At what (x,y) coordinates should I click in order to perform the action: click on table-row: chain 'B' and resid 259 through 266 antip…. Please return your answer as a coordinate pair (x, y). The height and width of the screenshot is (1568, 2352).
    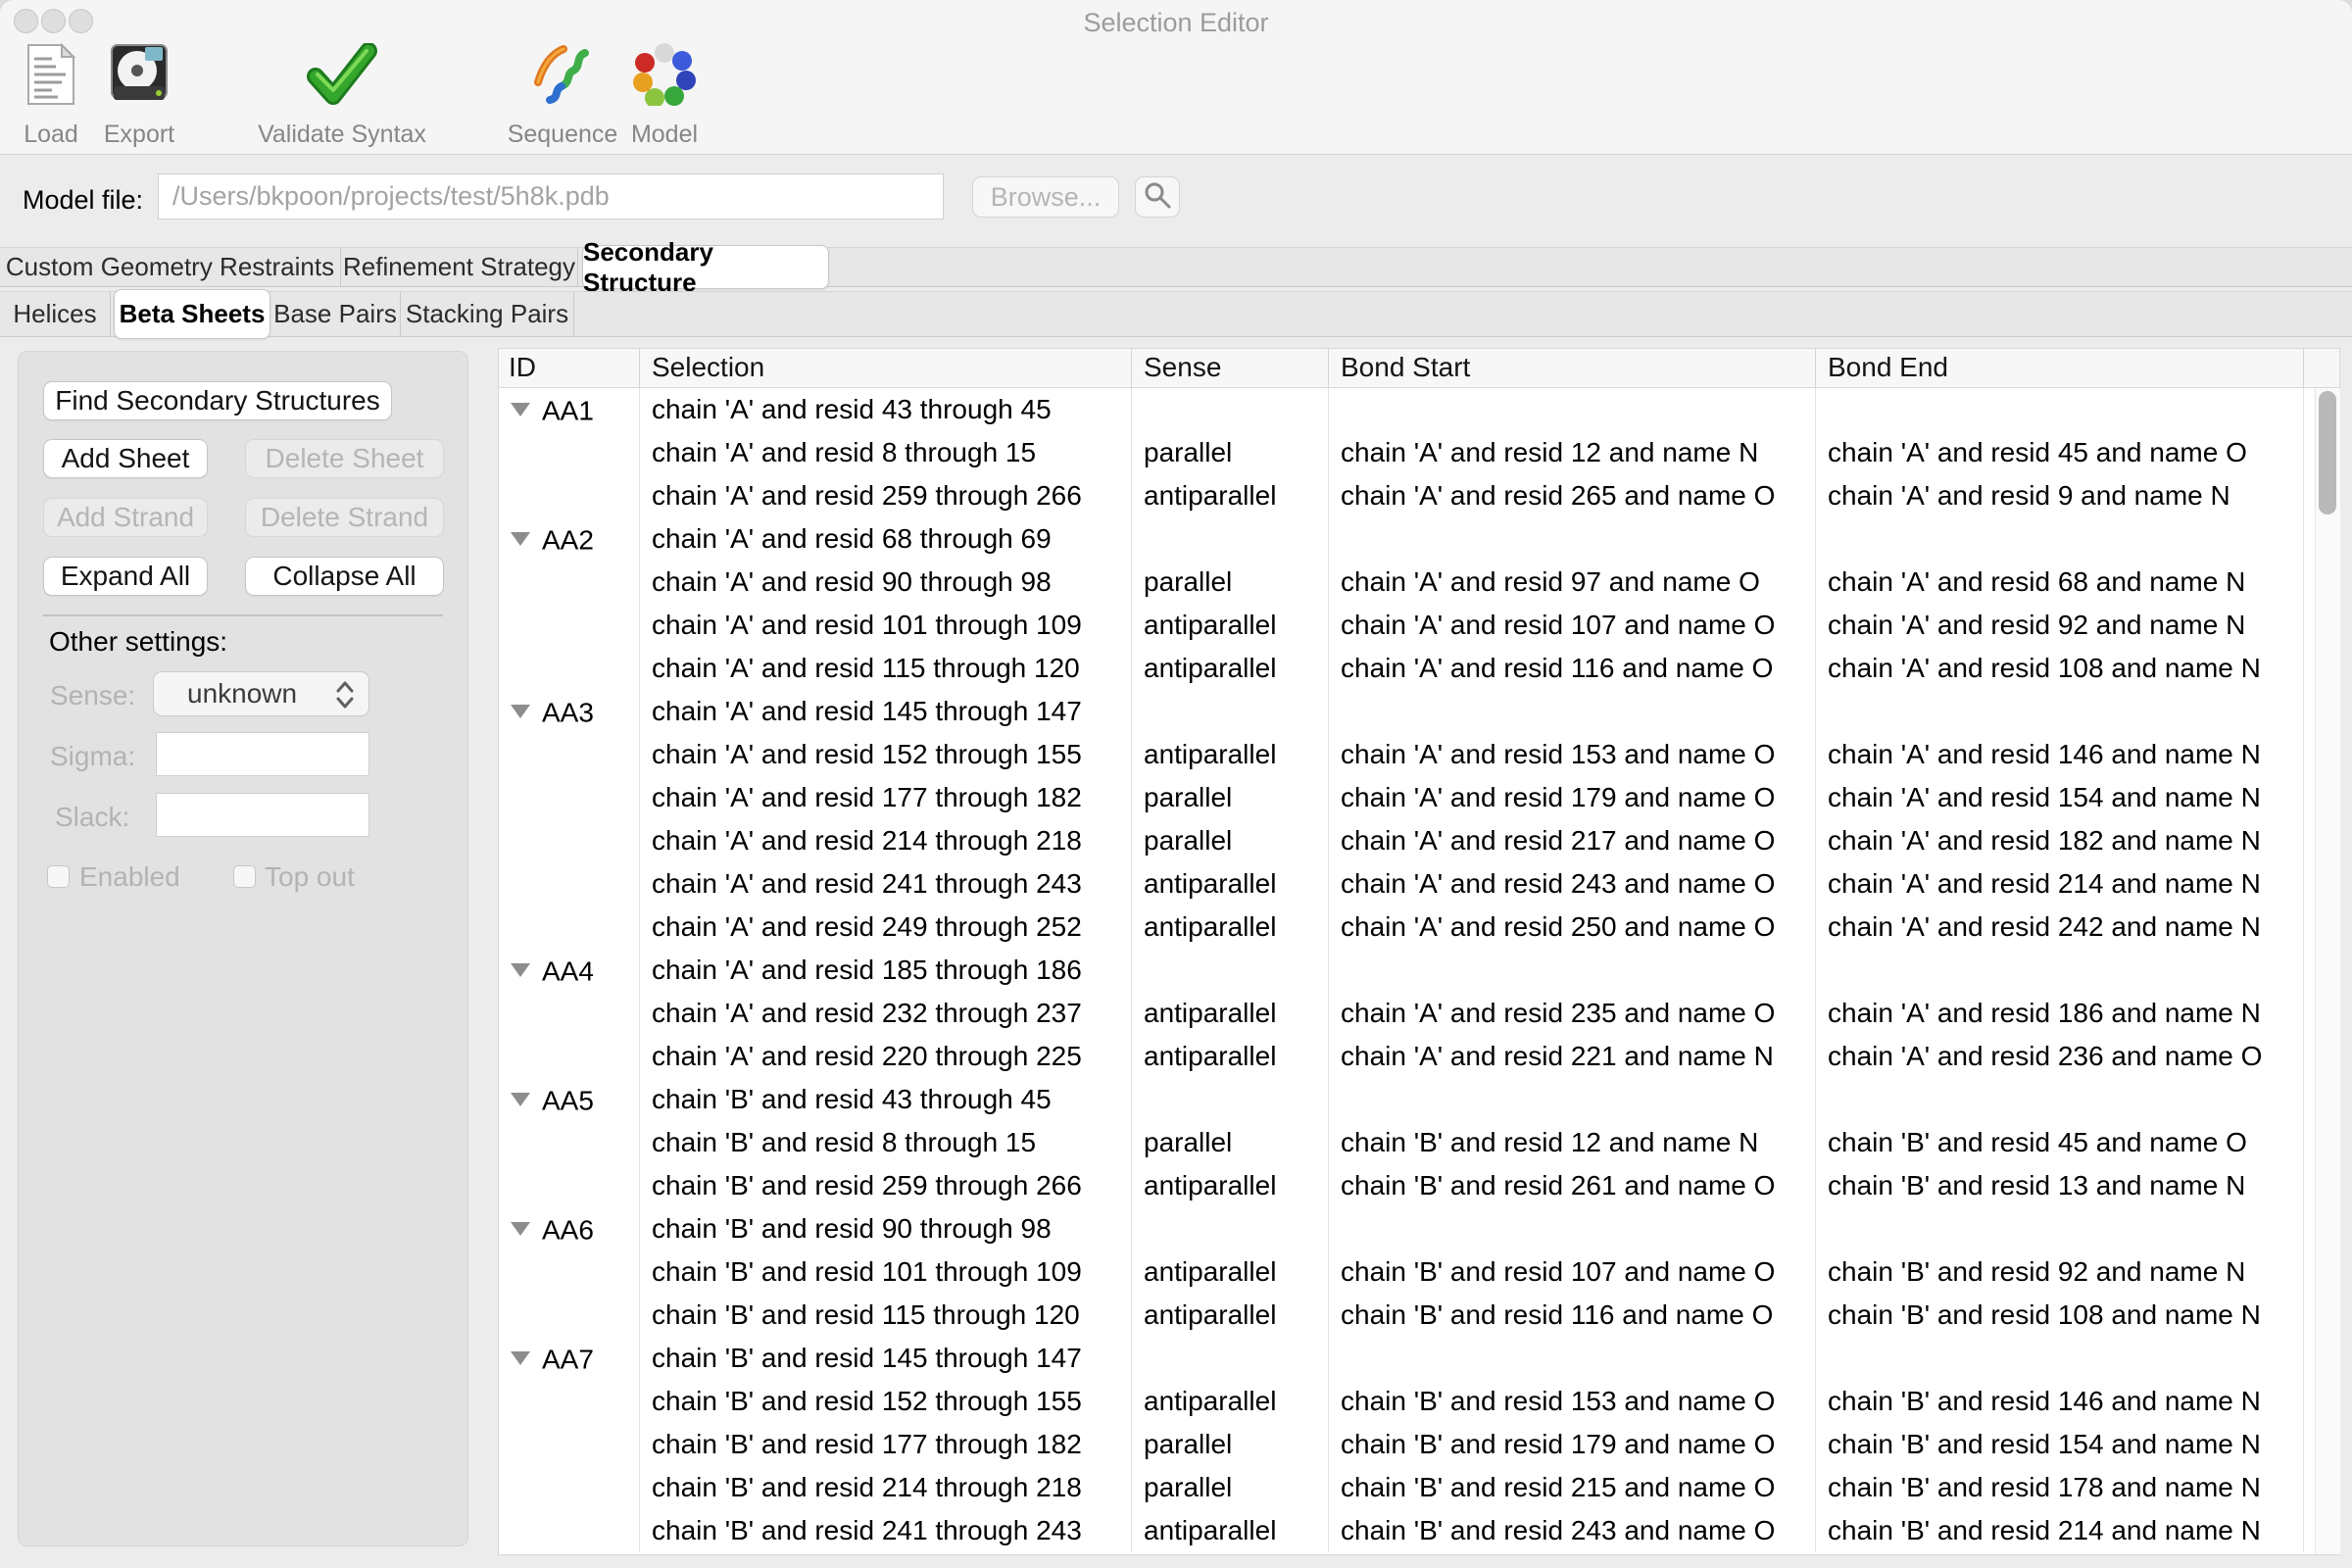
    Looking at the image, I should click on (1419, 1185).